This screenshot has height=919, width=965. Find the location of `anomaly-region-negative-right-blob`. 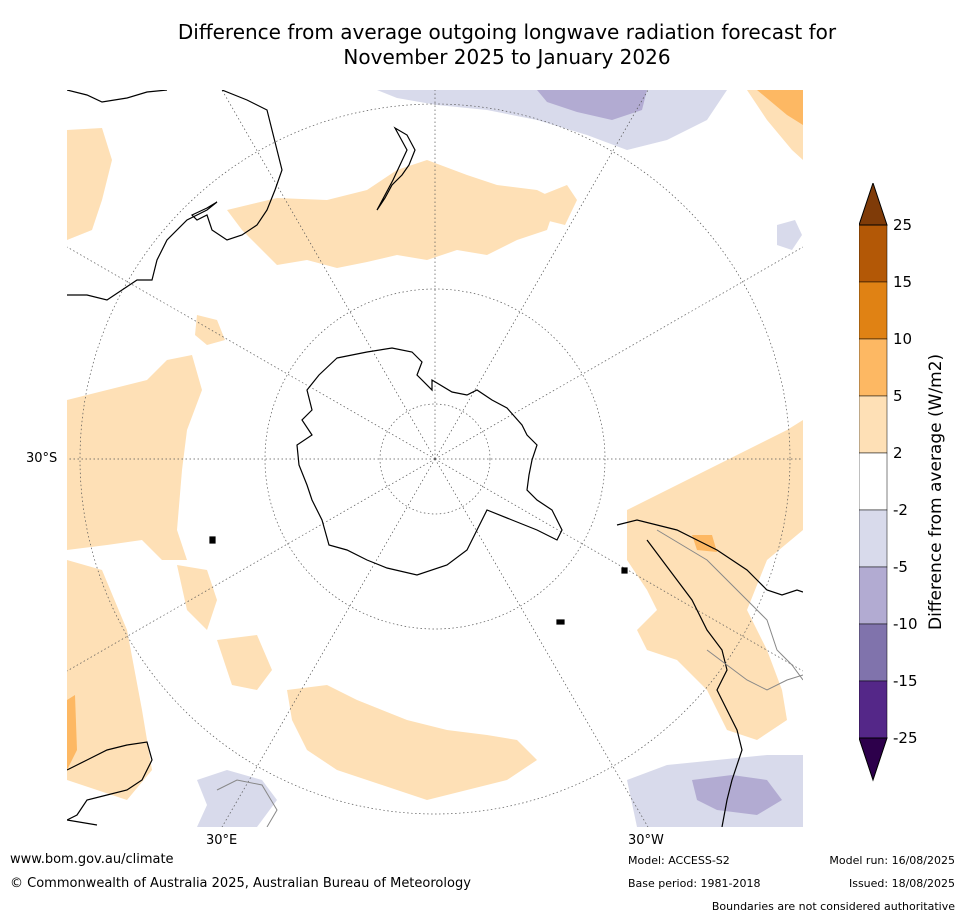

anomaly-region-negative-right-blob is located at coordinates (789, 235).